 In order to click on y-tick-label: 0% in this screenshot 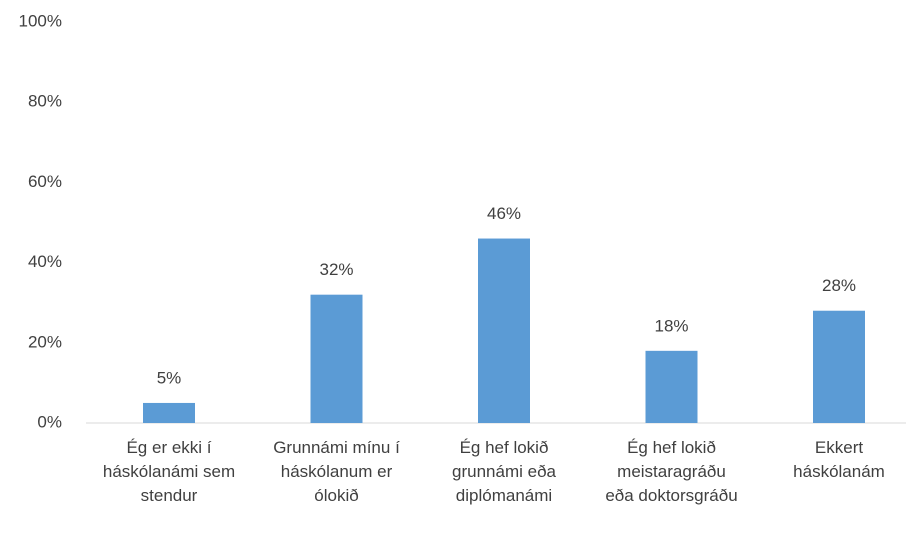, I will do `click(49, 421)`.